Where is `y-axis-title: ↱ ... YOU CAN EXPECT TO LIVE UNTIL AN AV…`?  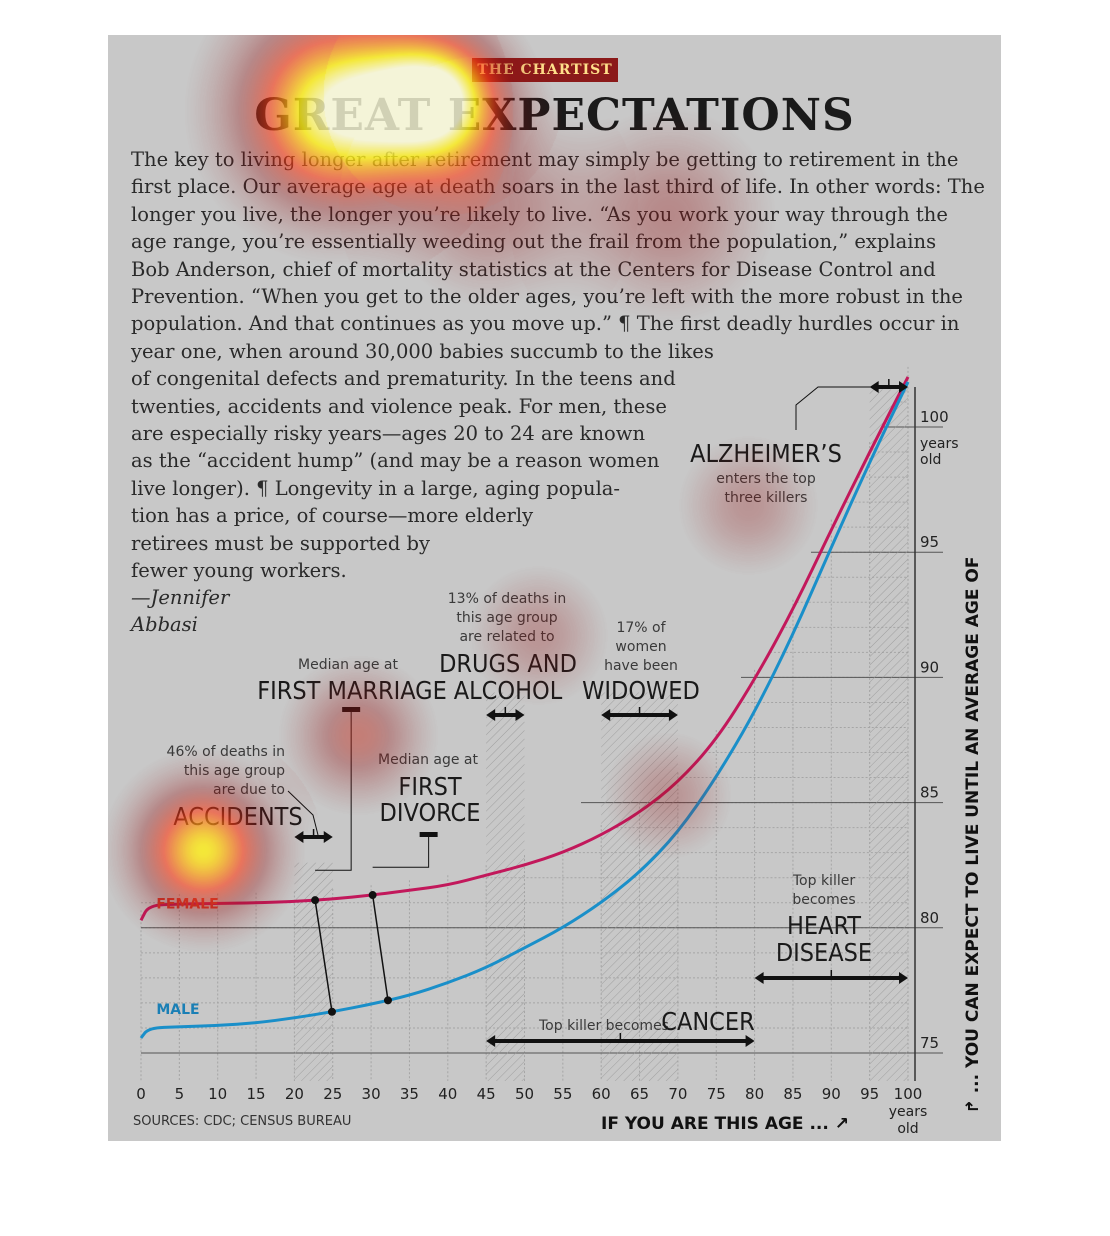 y-axis-title: ↱ ... YOU CAN EXPECT TO LIVE UNTIL AN AV… is located at coordinates (973, 835).